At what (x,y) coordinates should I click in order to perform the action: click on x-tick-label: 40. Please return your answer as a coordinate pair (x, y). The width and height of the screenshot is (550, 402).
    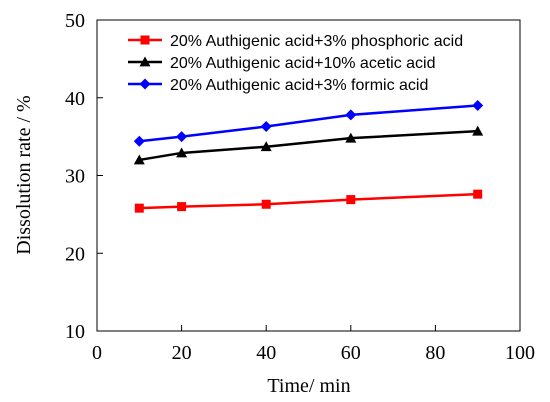
    Looking at the image, I should click on (266, 353).